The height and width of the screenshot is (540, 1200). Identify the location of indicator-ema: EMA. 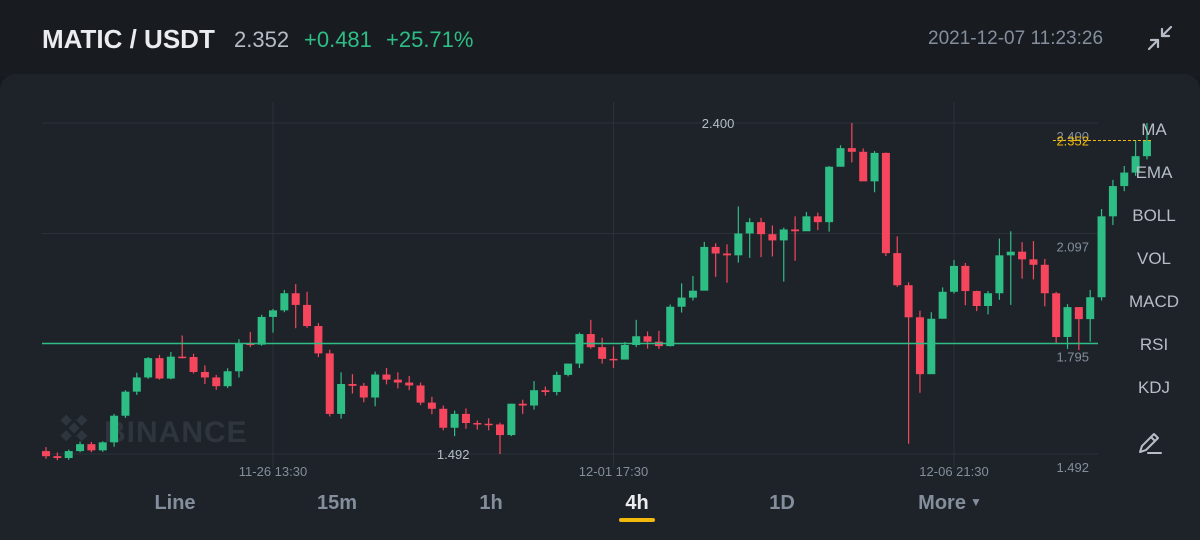
(1154, 172).